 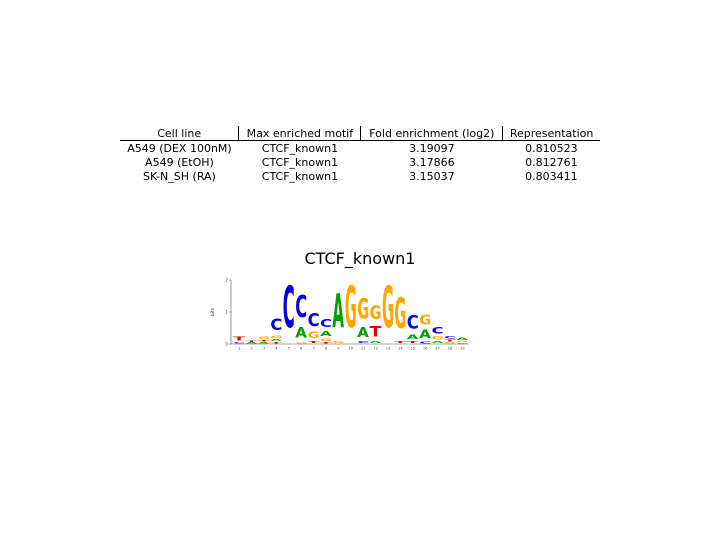 I want to click on position-label: 7, so click(x=313, y=349).